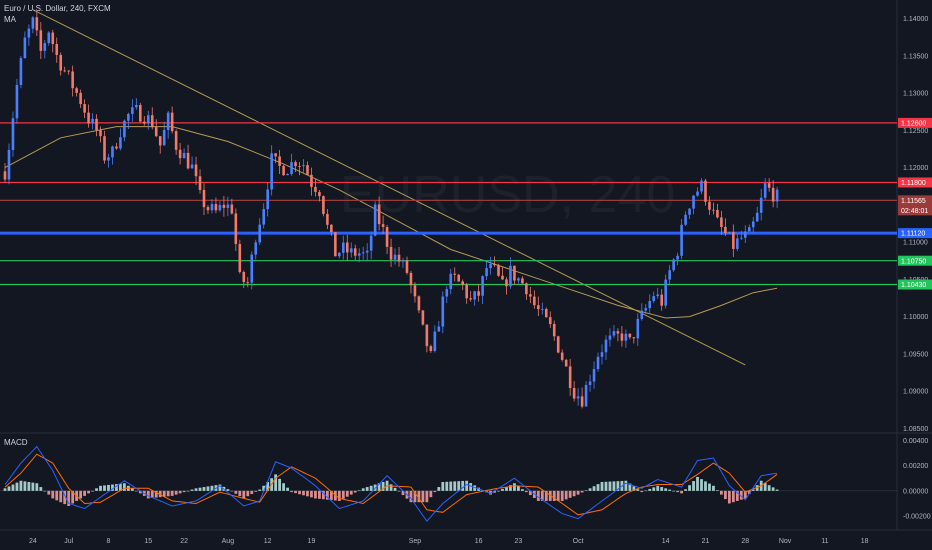 The width and height of the screenshot is (932, 550). I want to click on price-tag-label: 1.10430, so click(913, 285).